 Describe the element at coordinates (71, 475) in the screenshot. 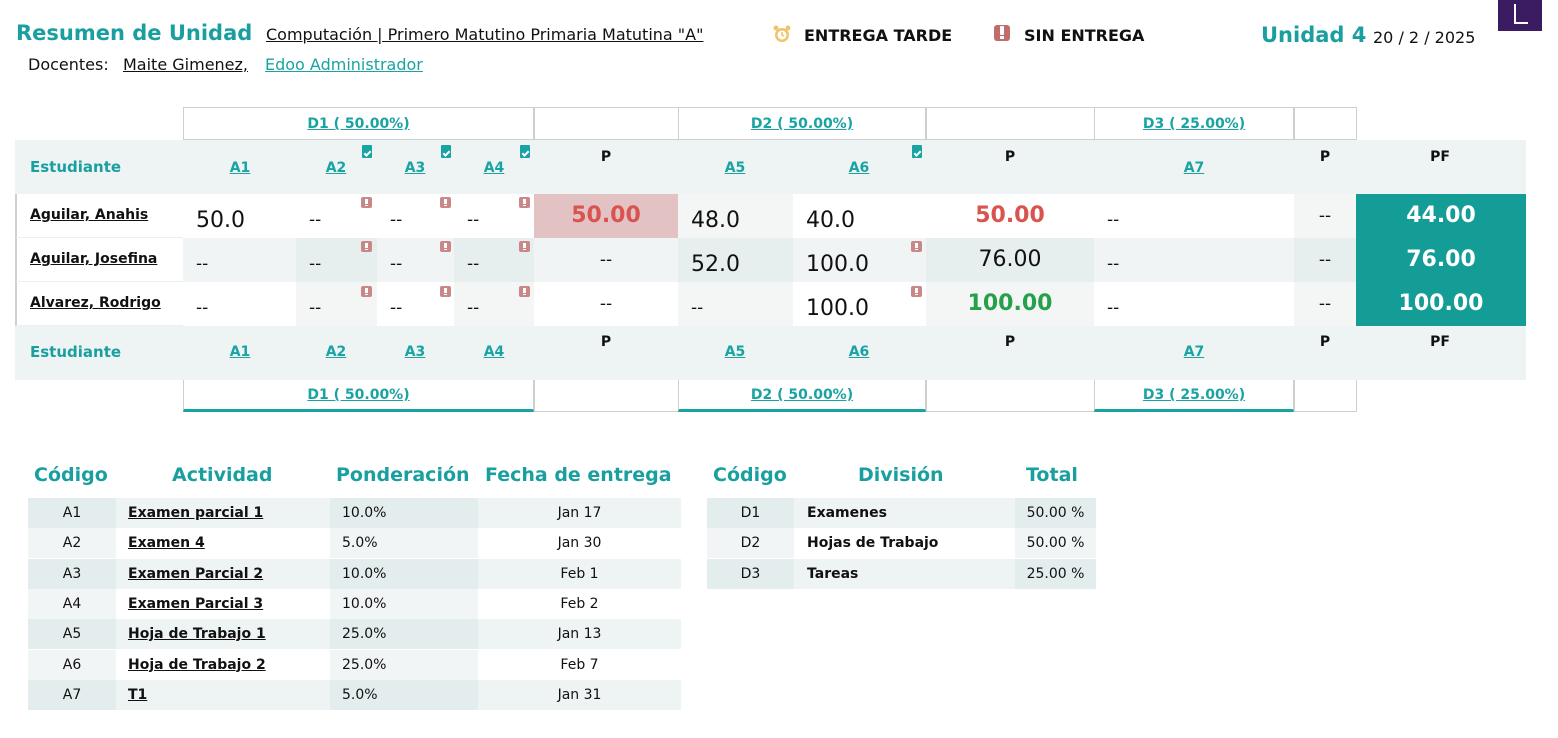

I see `column-header-code: Código` at that location.